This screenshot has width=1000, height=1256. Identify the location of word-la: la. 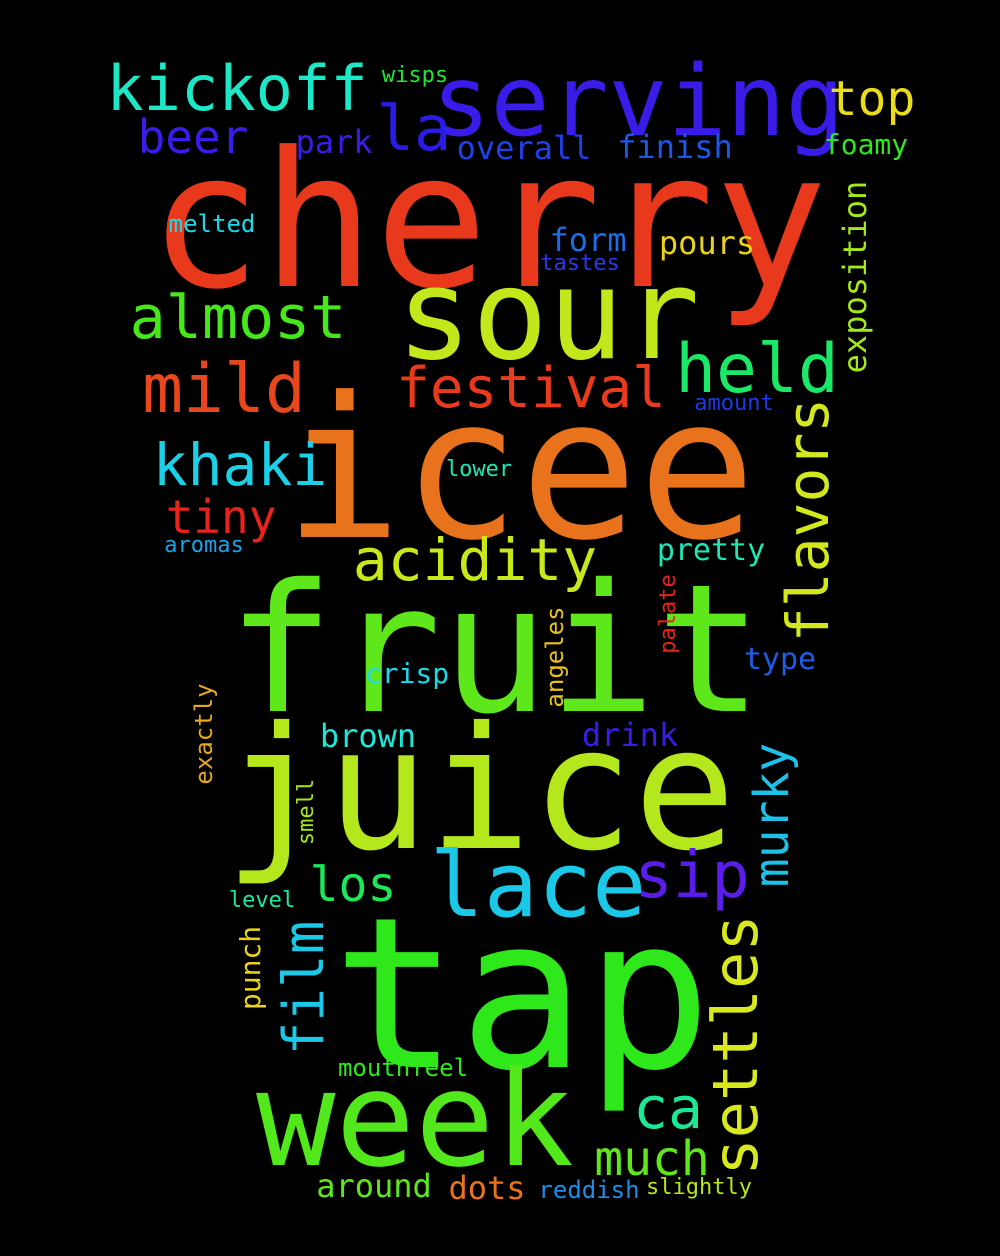
(414, 128).